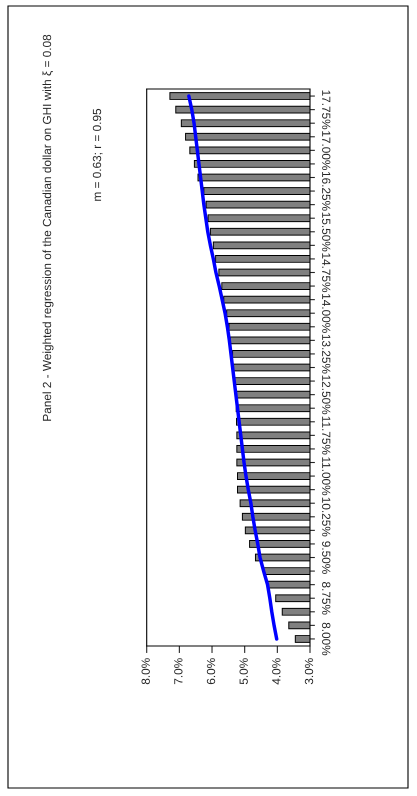  Describe the element at coordinates (211, 671) in the screenshot. I see `x-tick-label: 6.0%` at that location.